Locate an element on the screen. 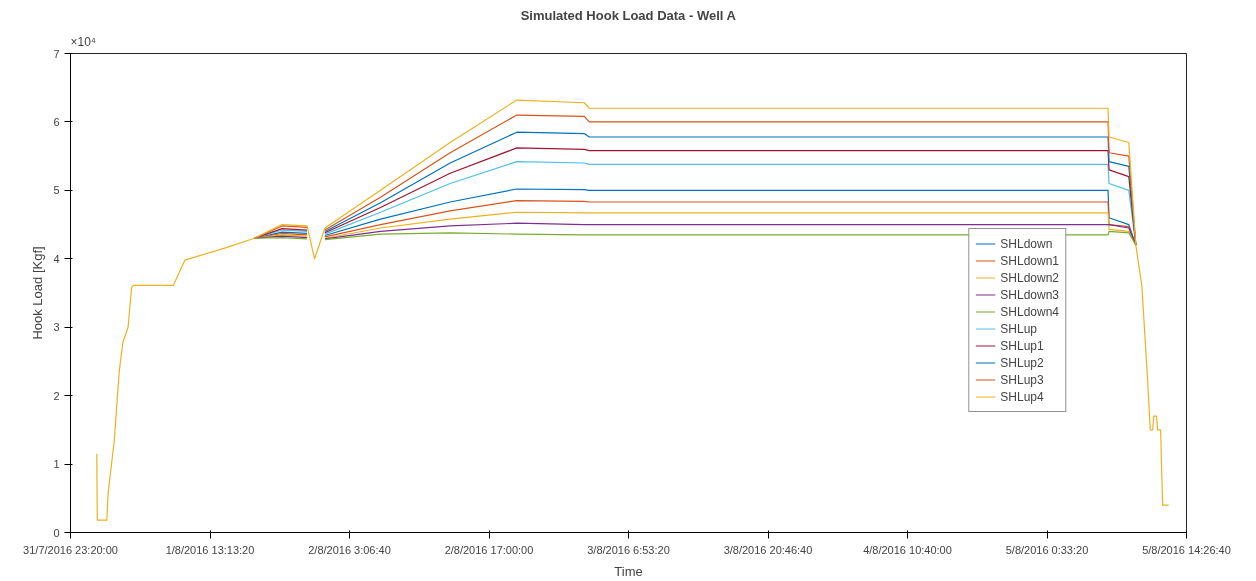 The image size is (1256, 581). legend-label: SHLdown is located at coordinates (1026, 243).